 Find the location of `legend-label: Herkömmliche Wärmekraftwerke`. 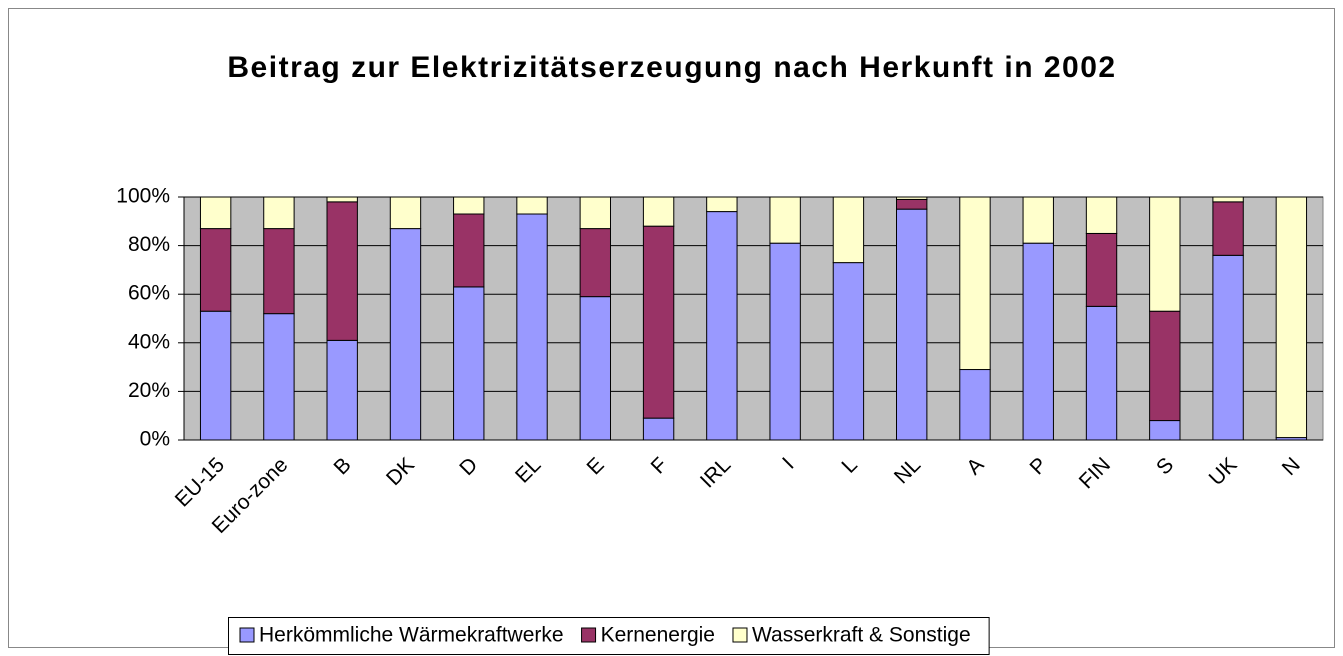

legend-label: Herkömmliche Wärmekraftwerke is located at coordinates (411, 635).